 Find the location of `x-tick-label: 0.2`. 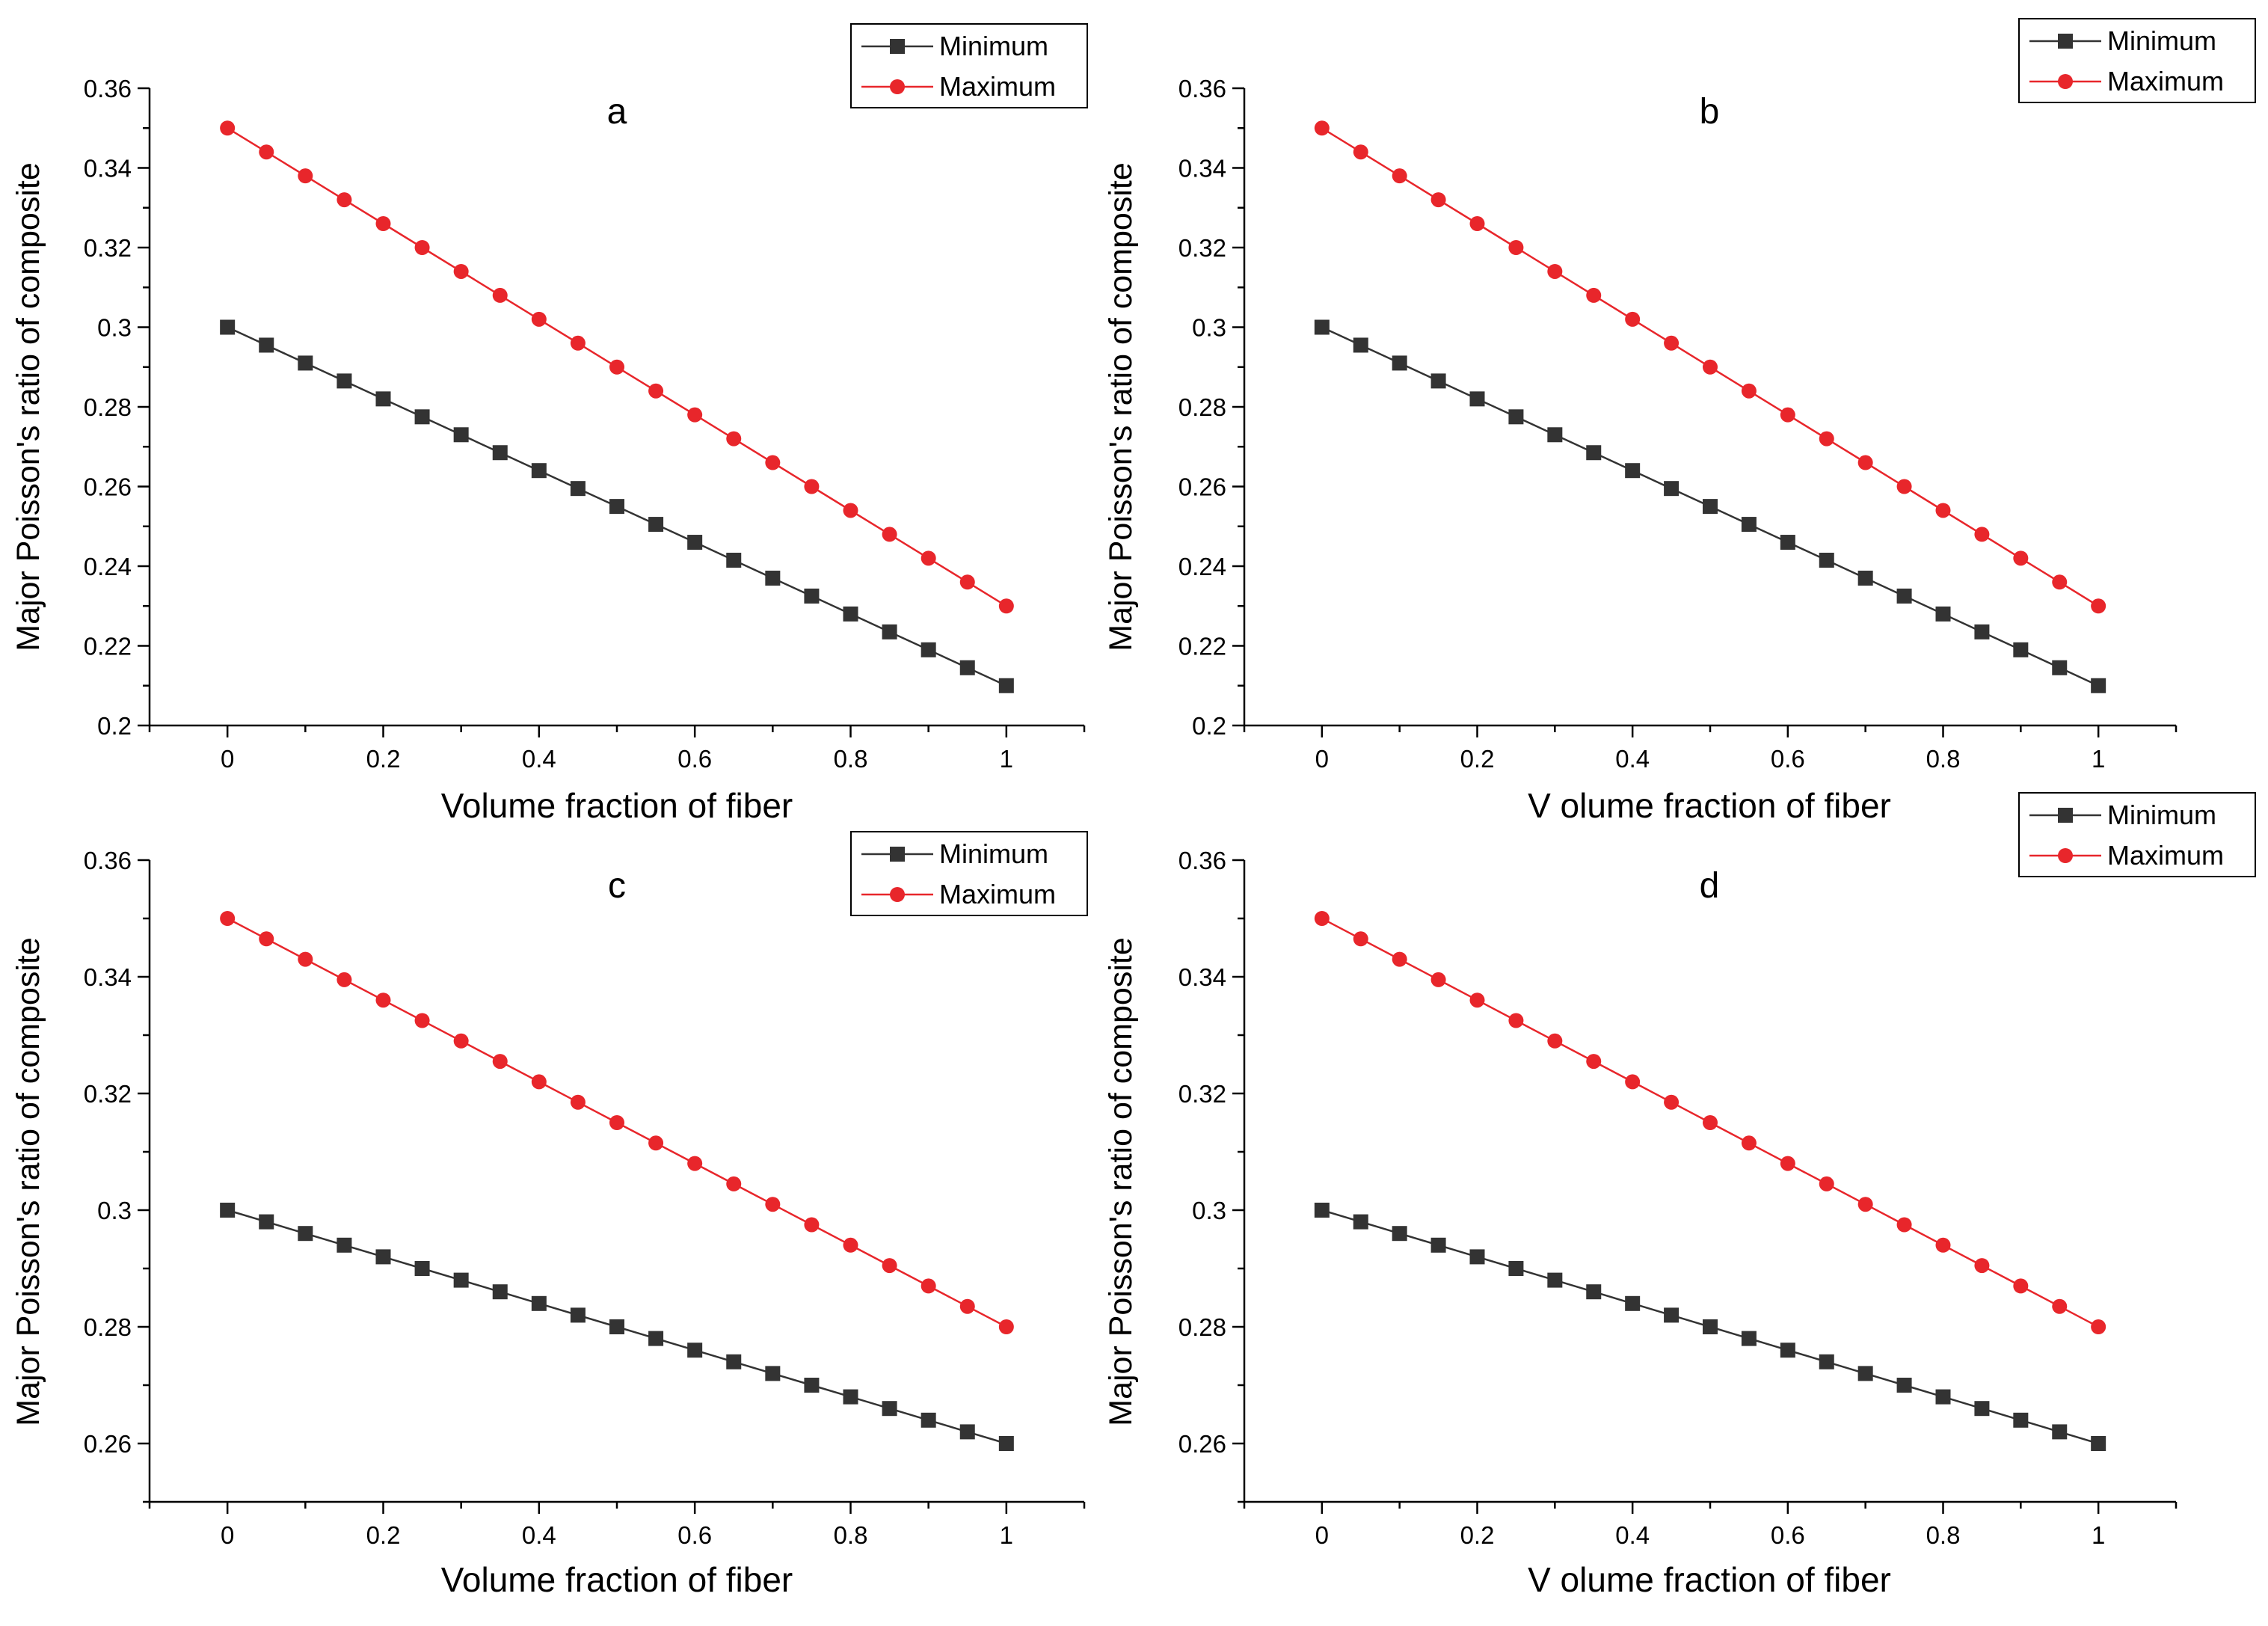

x-tick-label: 0.2 is located at coordinates (383, 1535).